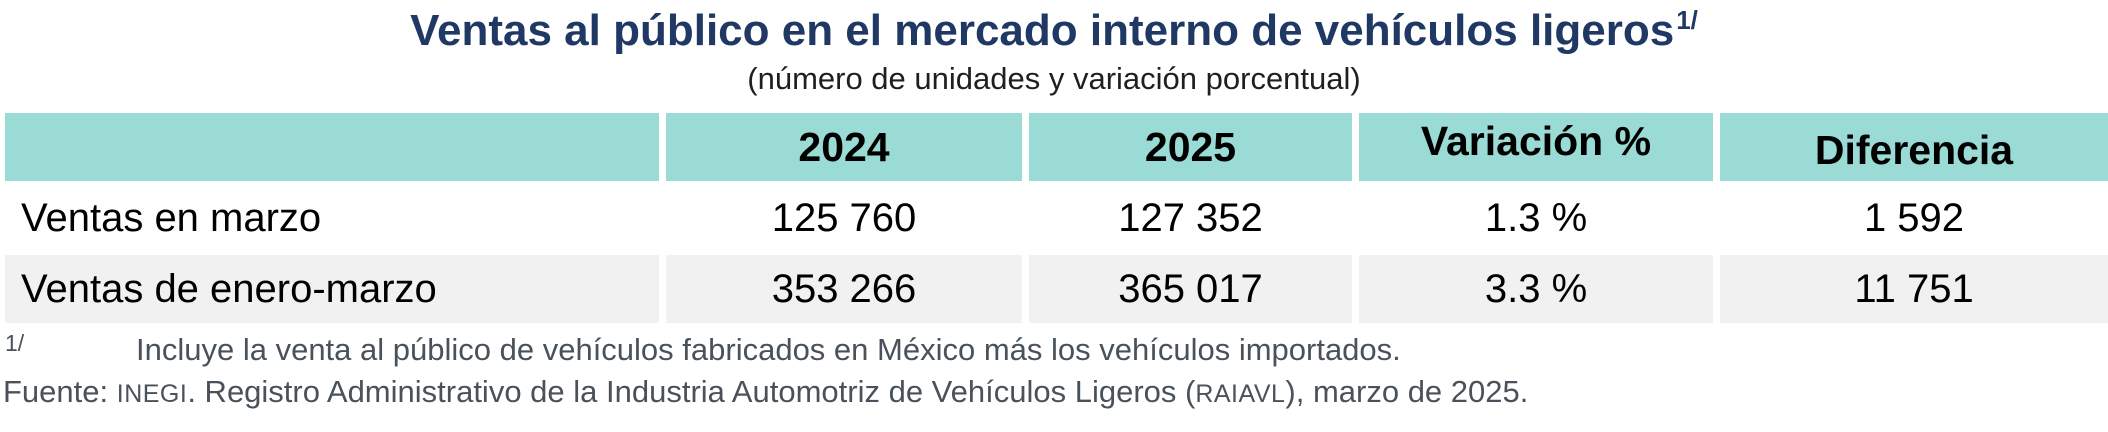 Image resolution: width=2108 pixels, height=432 pixels. What do you see at coordinates (1536, 218) in the screenshot?
I see `table-cell-variacion: 1.3 %` at bounding box center [1536, 218].